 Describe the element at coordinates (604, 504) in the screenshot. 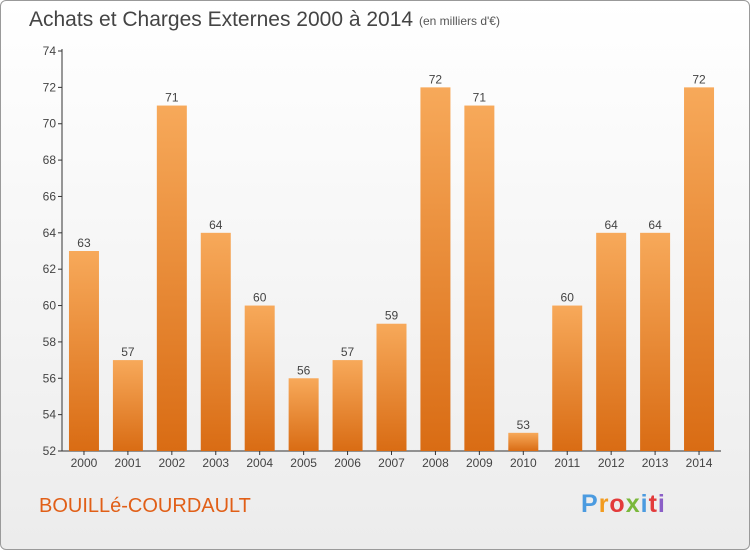

I see `logo-letter: r` at that location.